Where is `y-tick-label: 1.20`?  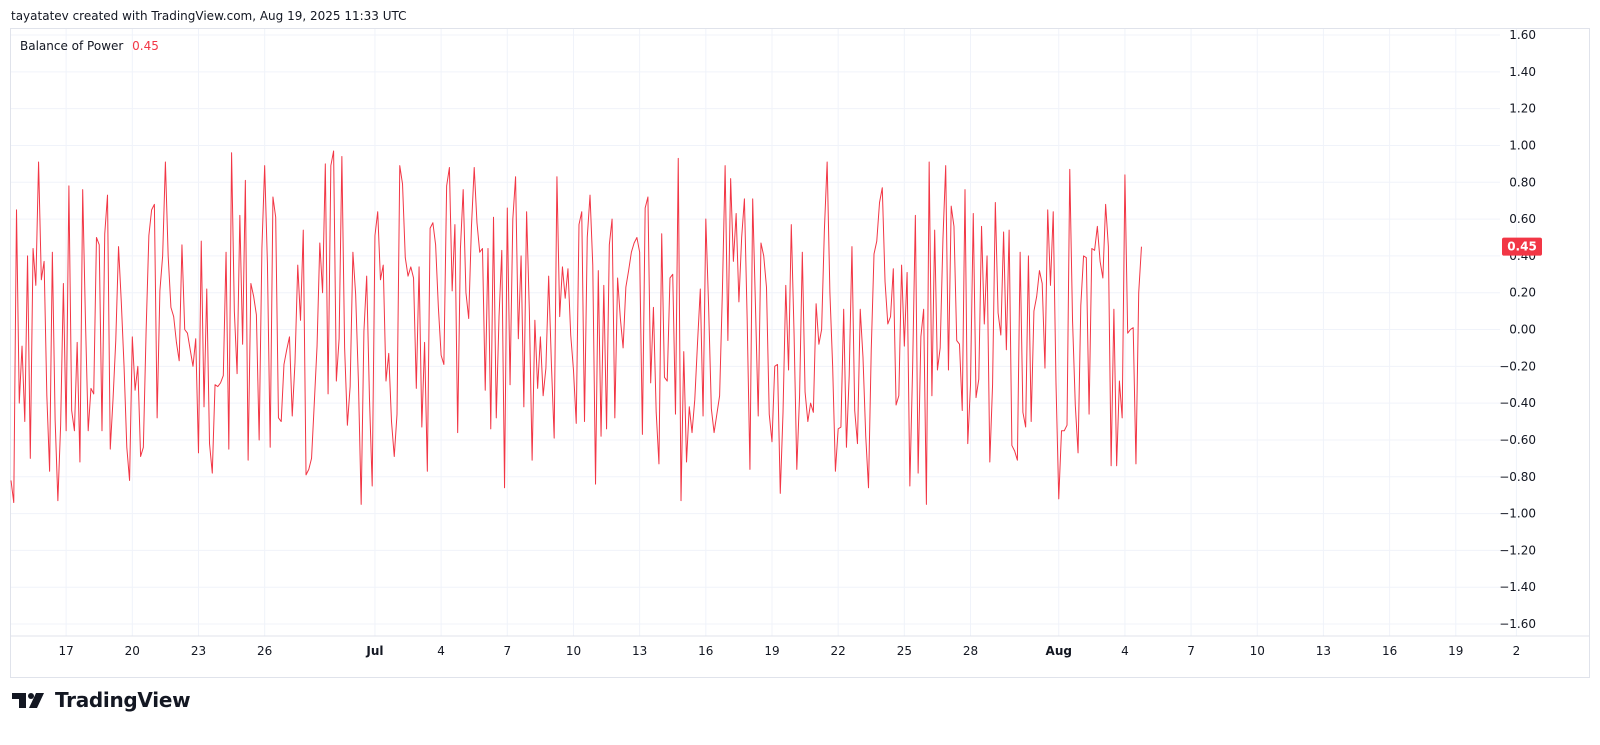
y-tick-label: 1.20 is located at coordinates (1522, 109).